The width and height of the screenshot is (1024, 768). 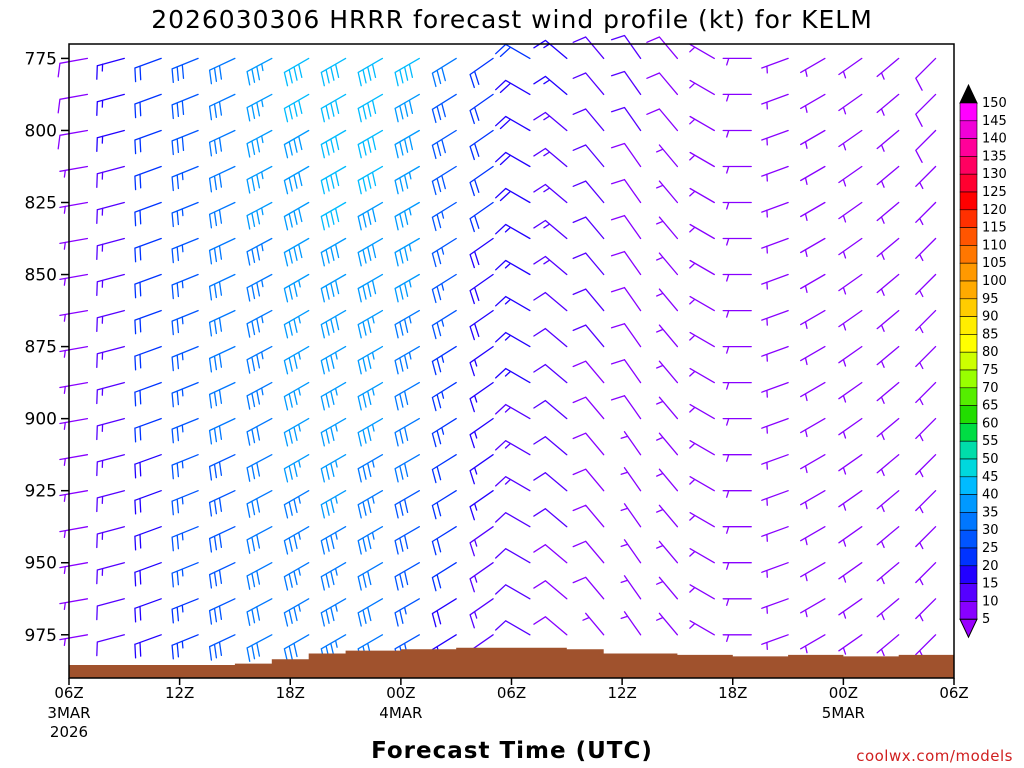 I want to click on y-tick-label: 950, so click(x=41, y=564).